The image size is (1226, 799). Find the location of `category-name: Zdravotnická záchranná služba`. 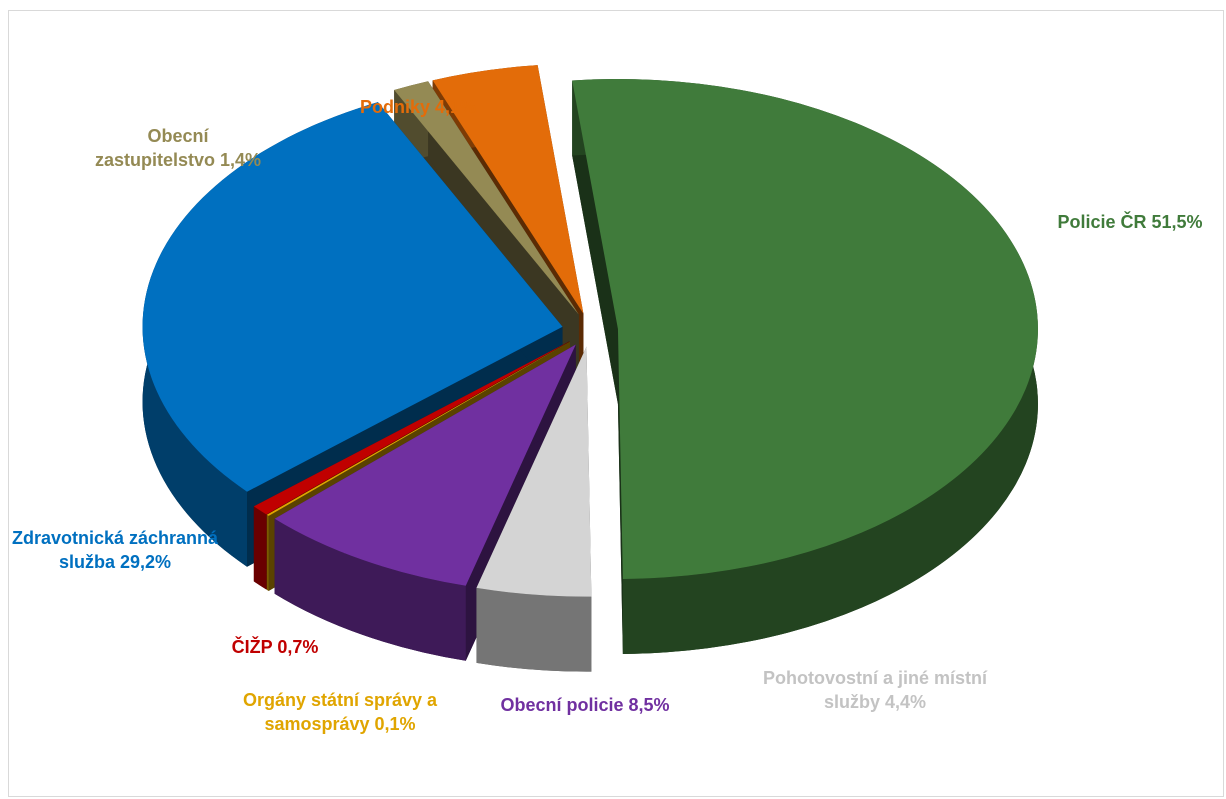

category-name: Zdravotnická záchranná služba is located at coordinates (115, 550).